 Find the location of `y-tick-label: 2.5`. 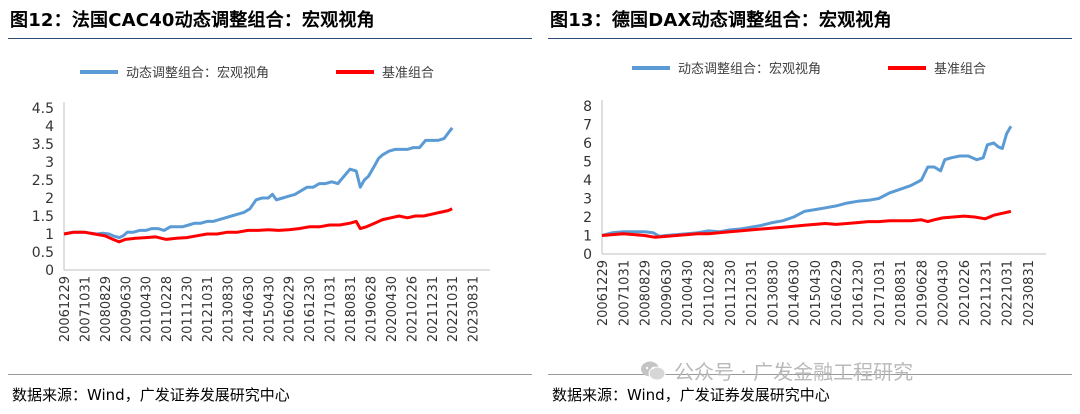

y-tick-label: 2.5 is located at coordinates (43, 181).